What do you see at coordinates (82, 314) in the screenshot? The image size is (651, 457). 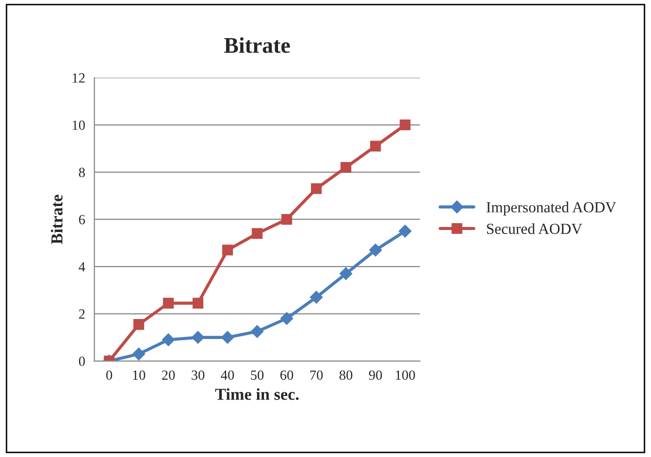 I see `y-tick-label: 2` at bounding box center [82, 314].